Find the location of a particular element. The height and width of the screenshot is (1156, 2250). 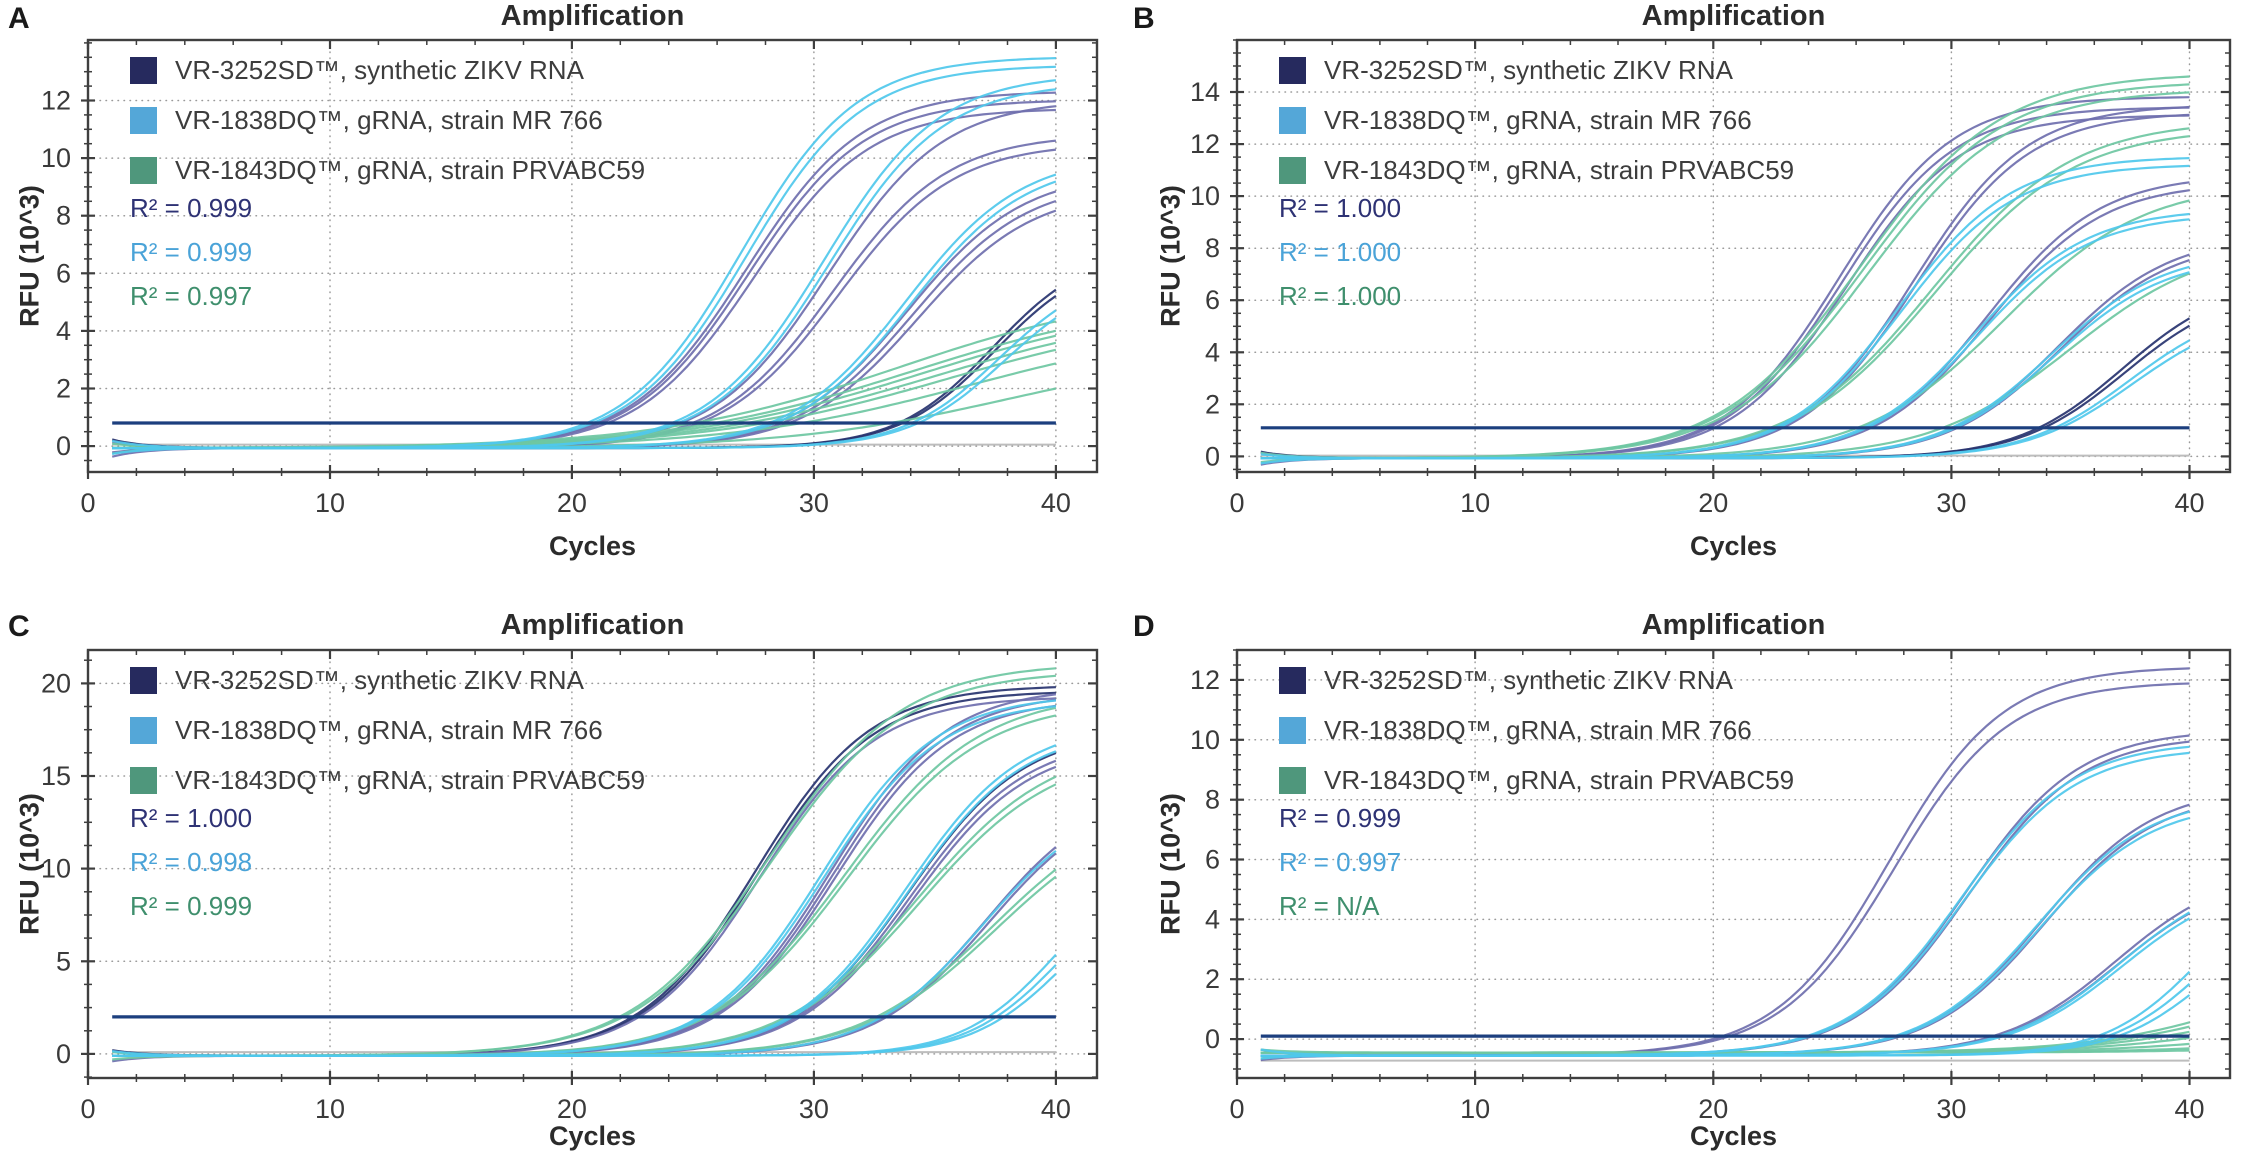

r-squared-block: R² = 1.000 R² = 1.000 R² = 1.000 is located at coordinates (1340, 252).